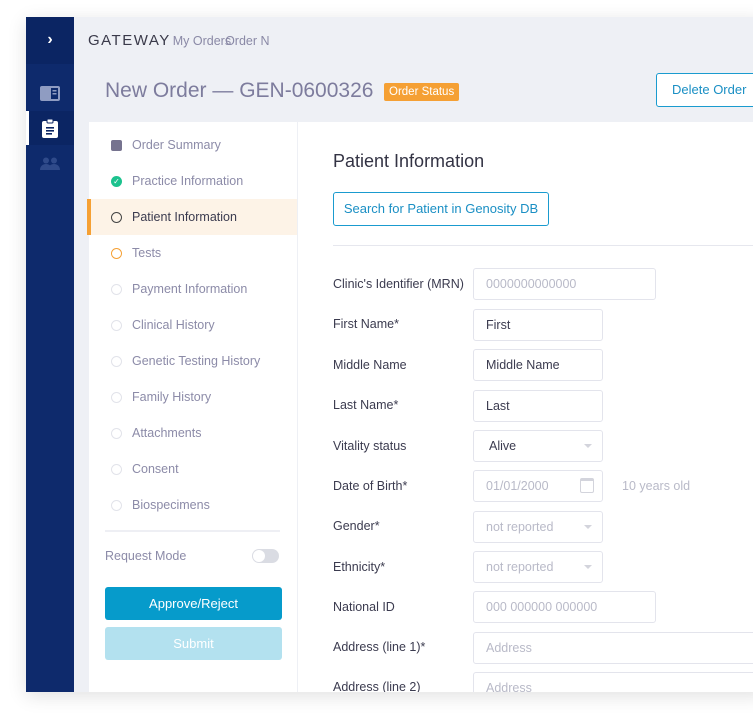  I want to click on page-title: New Order — GEN-0600326, so click(239, 90).